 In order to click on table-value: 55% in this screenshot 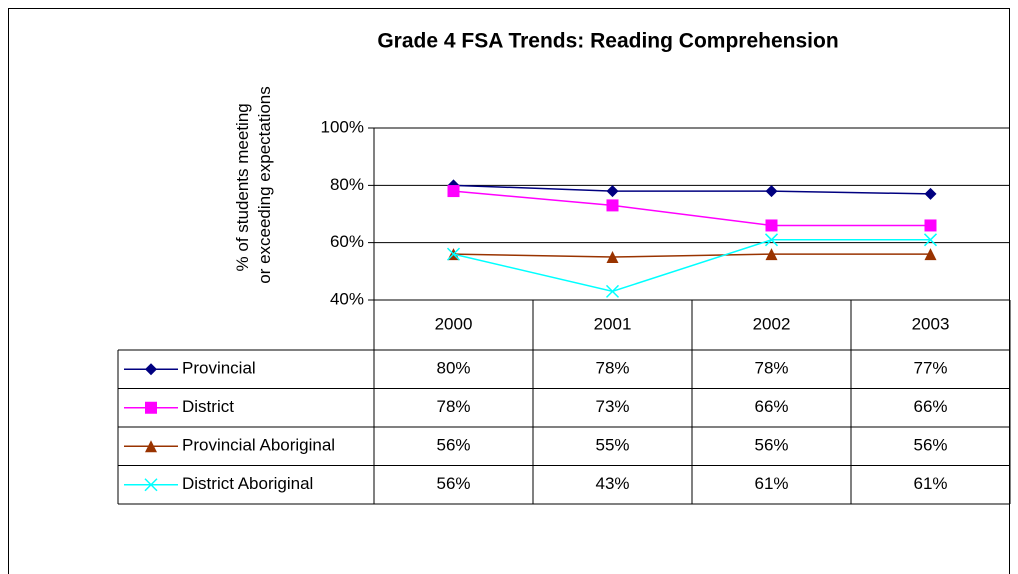, I will do `click(612, 445)`.